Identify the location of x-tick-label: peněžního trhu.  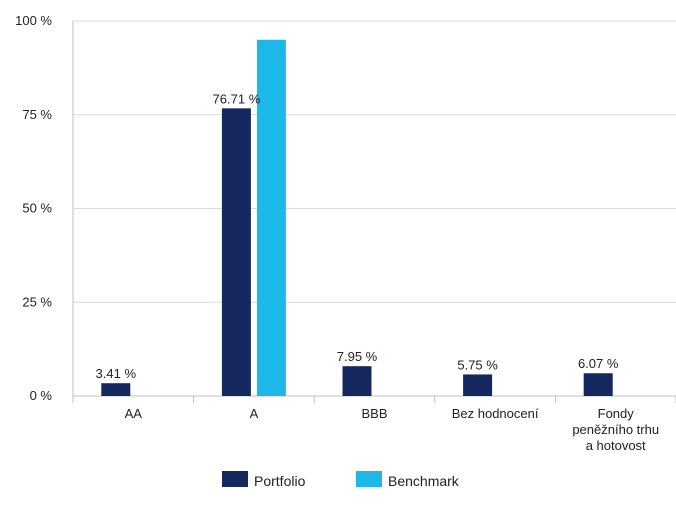
(615, 429).